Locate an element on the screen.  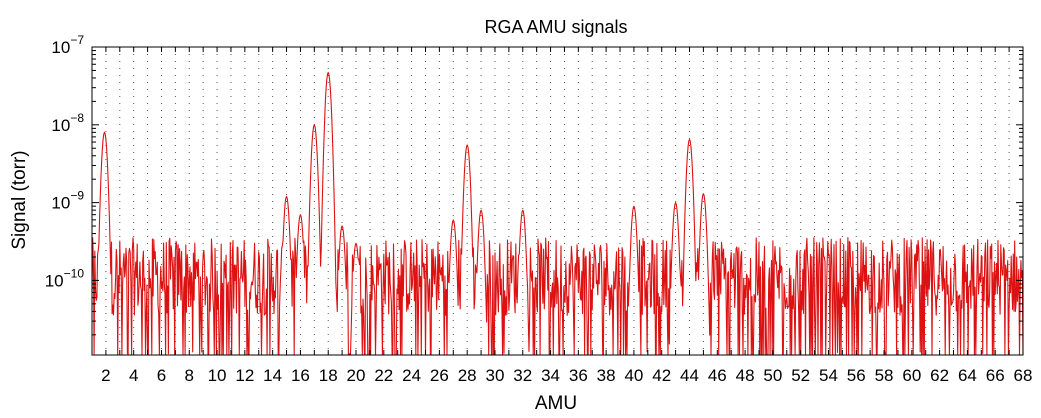
x-tick-label: 28 is located at coordinates (467, 375).